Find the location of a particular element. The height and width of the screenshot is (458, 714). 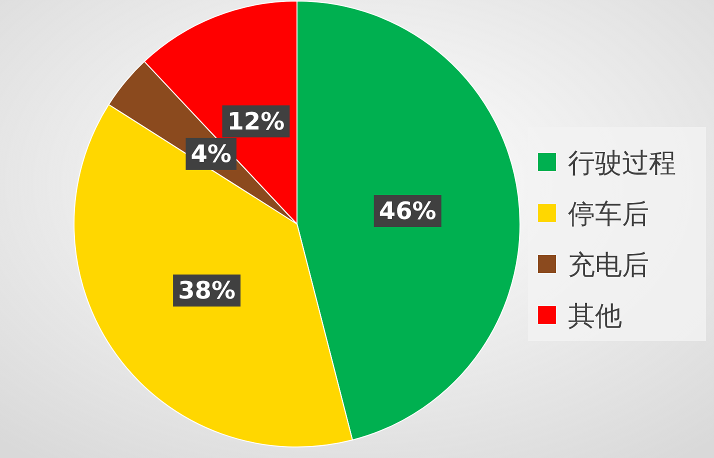

legend-label: 充电后 is located at coordinates (608, 265).